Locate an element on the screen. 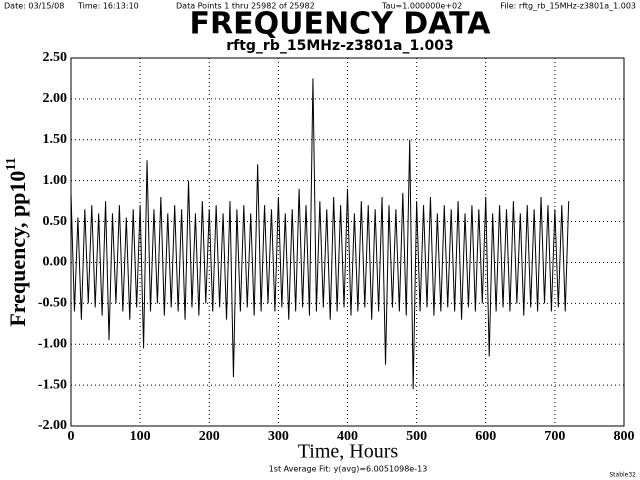 The image size is (640, 480). header-points: Data Points 1 thru 25982 of 25982 is located at coordinates (245, 6).